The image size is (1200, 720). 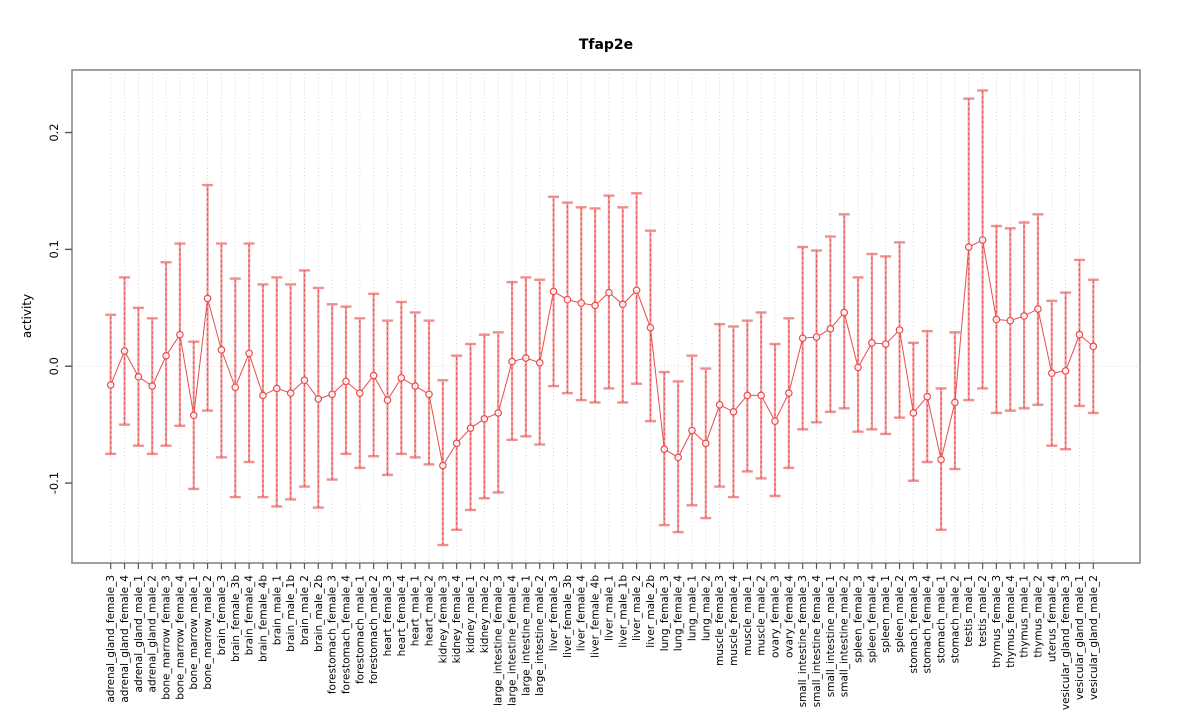 I want to click on x-tick-label: spleen_female_4, so click(x=872, y=619).